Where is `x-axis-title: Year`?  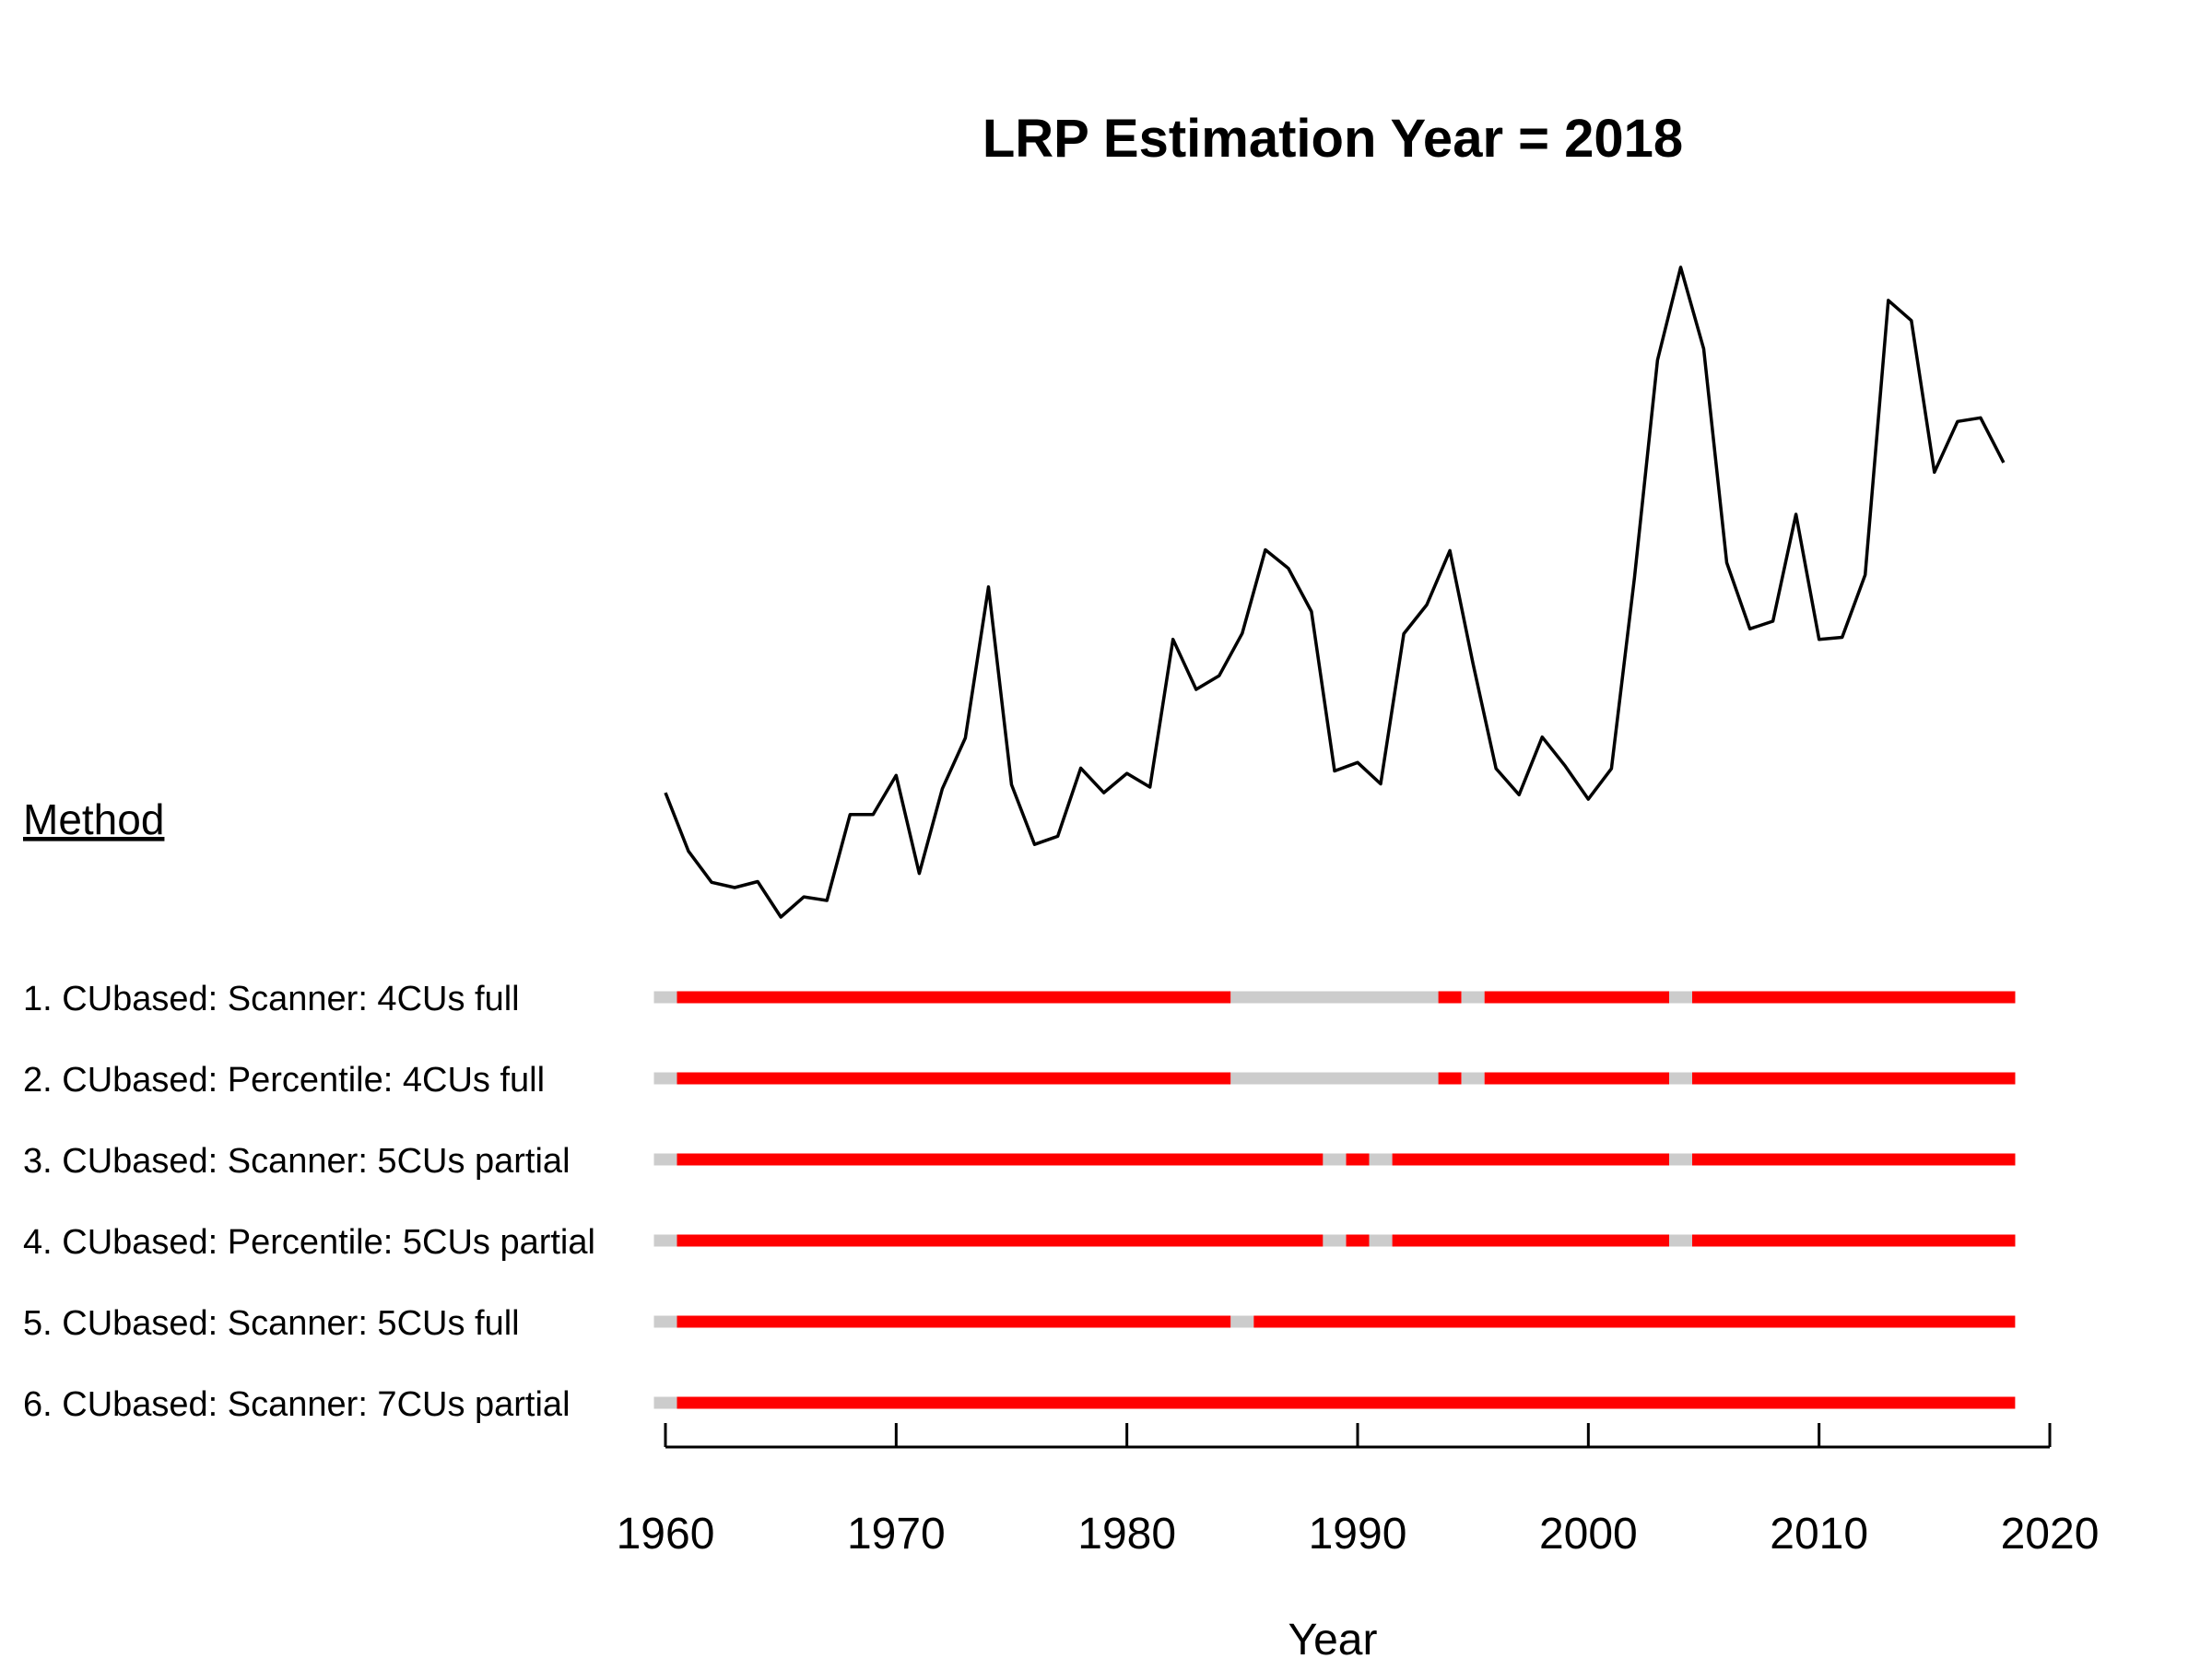 x-axis-title: Year is located at coordinates (1333, 1637).